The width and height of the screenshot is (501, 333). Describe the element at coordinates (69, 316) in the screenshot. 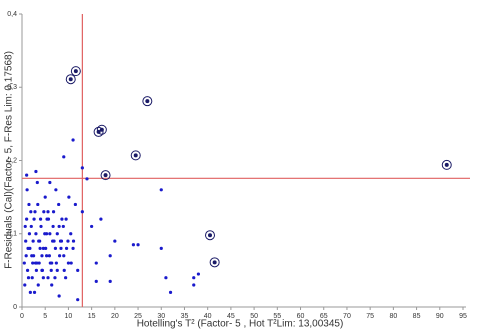

I see `x-tick-label: 10` at that location.